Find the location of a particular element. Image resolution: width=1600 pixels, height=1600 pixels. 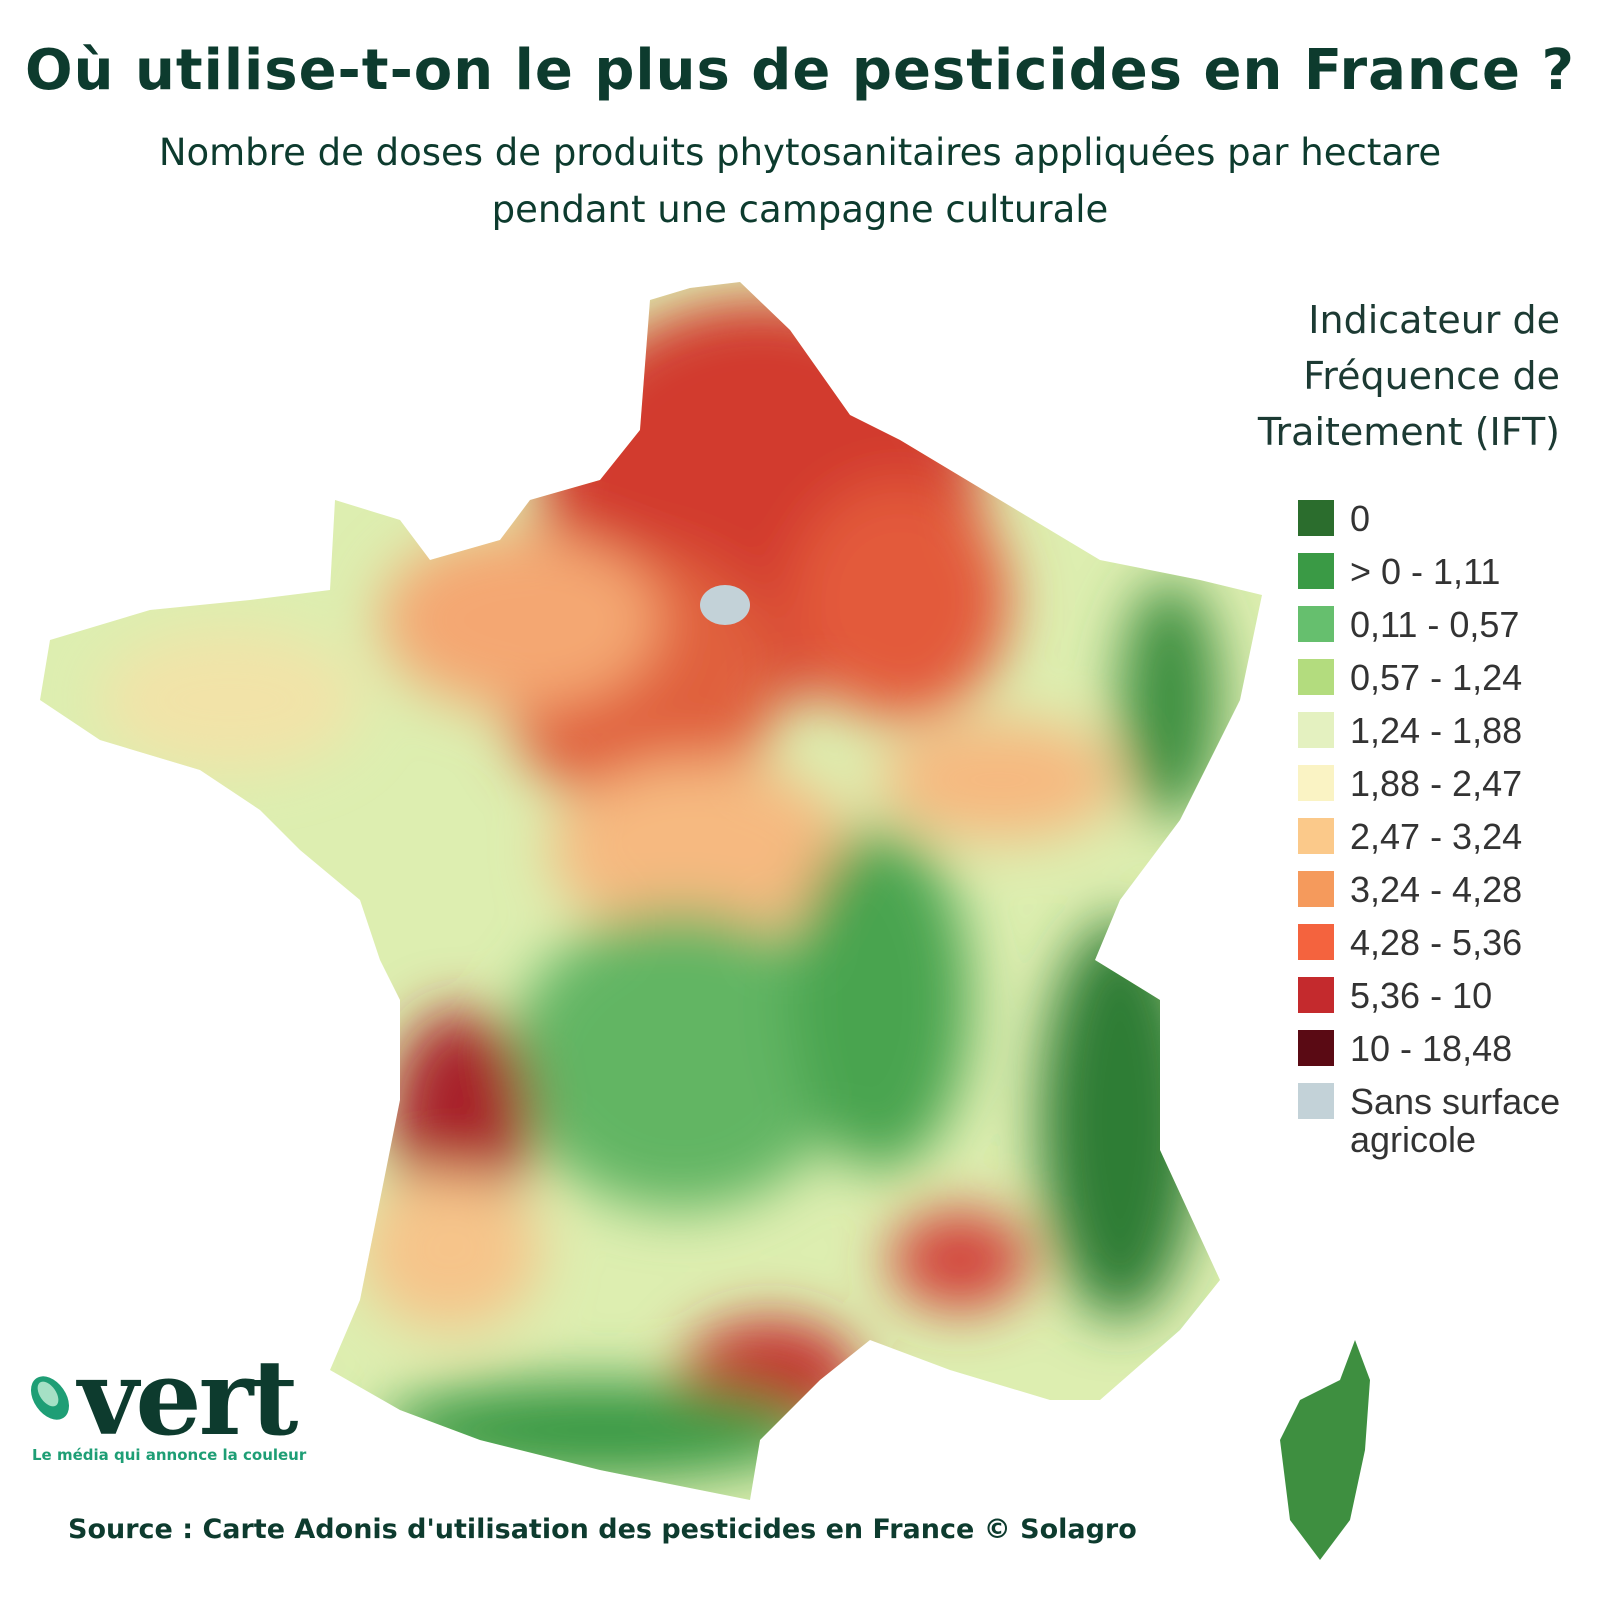

legend-item: 3,24 - 4,28 is located at coordinates (1448, 897).